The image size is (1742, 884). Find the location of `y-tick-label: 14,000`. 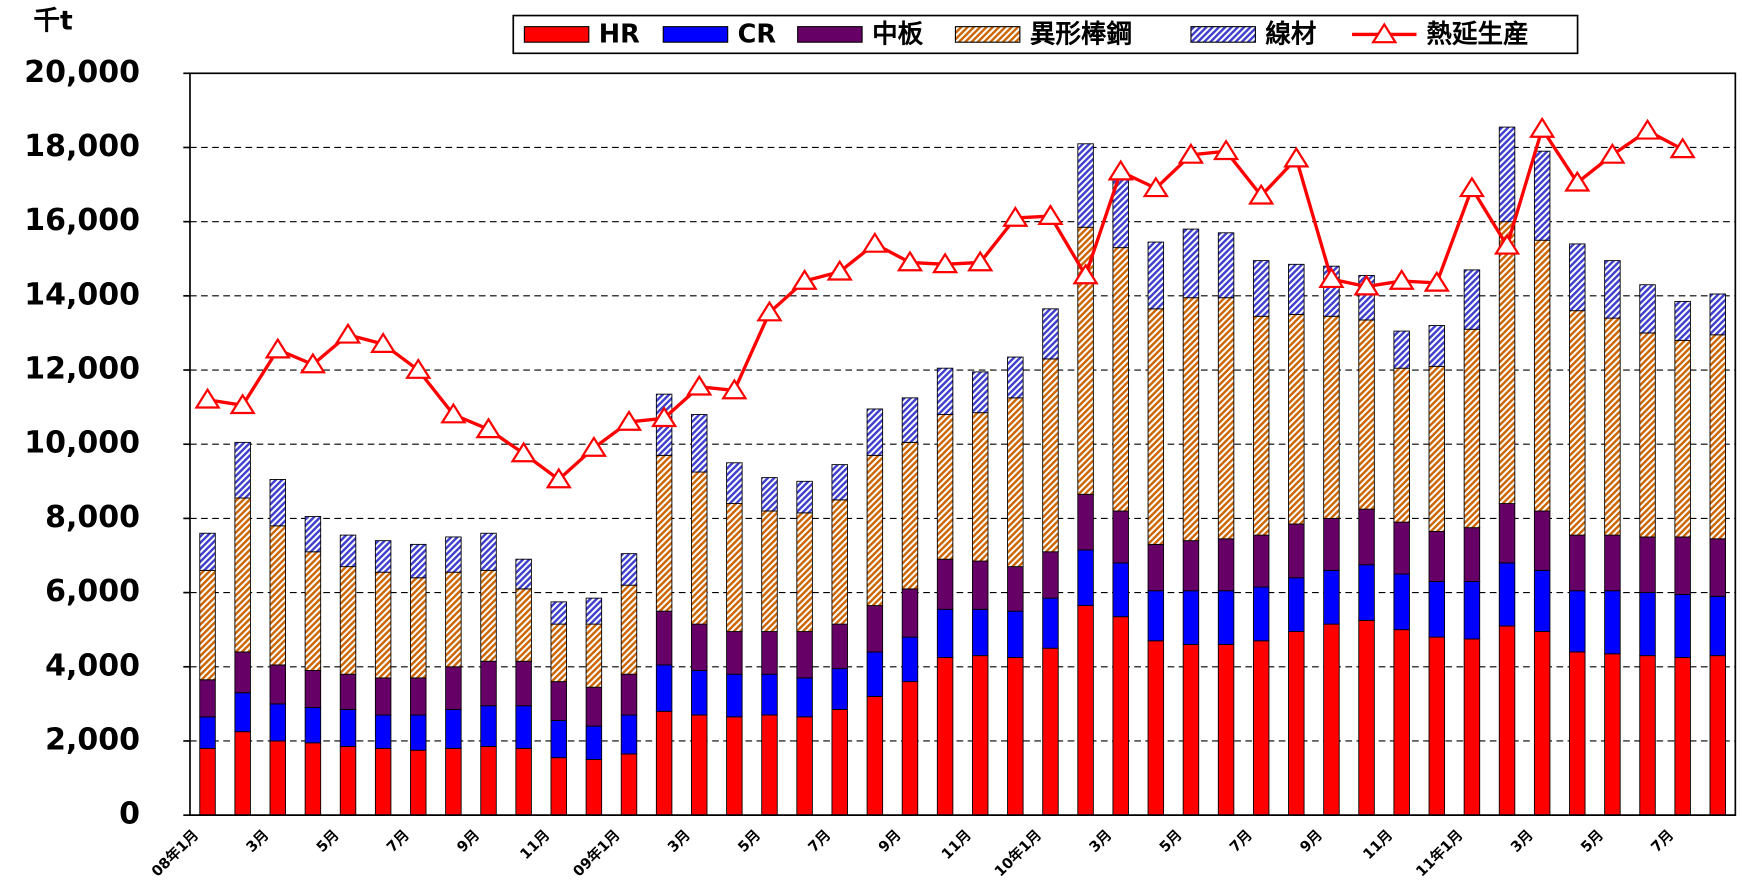

y-tick-label: 14,000 is located at coordinates (82, 294).